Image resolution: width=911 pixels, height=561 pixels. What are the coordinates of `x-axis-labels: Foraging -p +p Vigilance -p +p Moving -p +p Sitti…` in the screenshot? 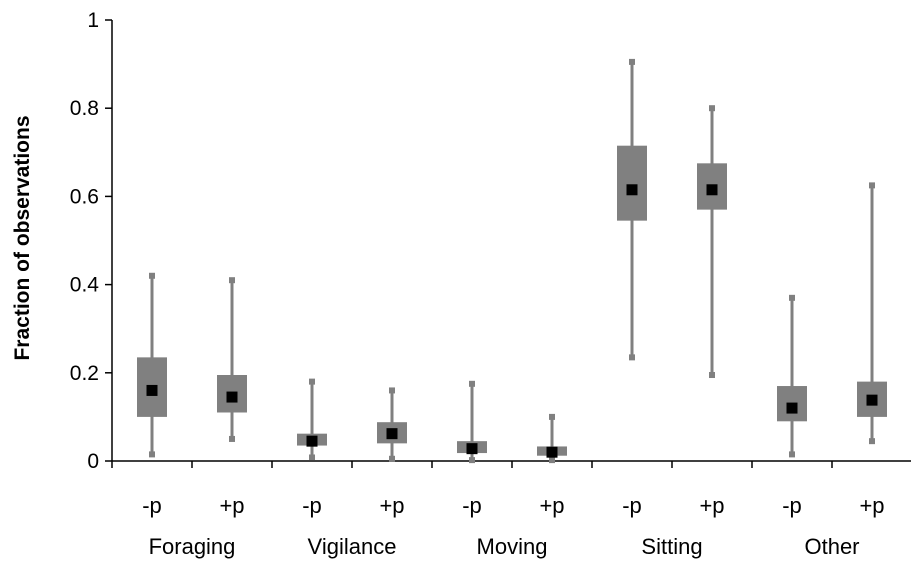 It's located at (513, 526).